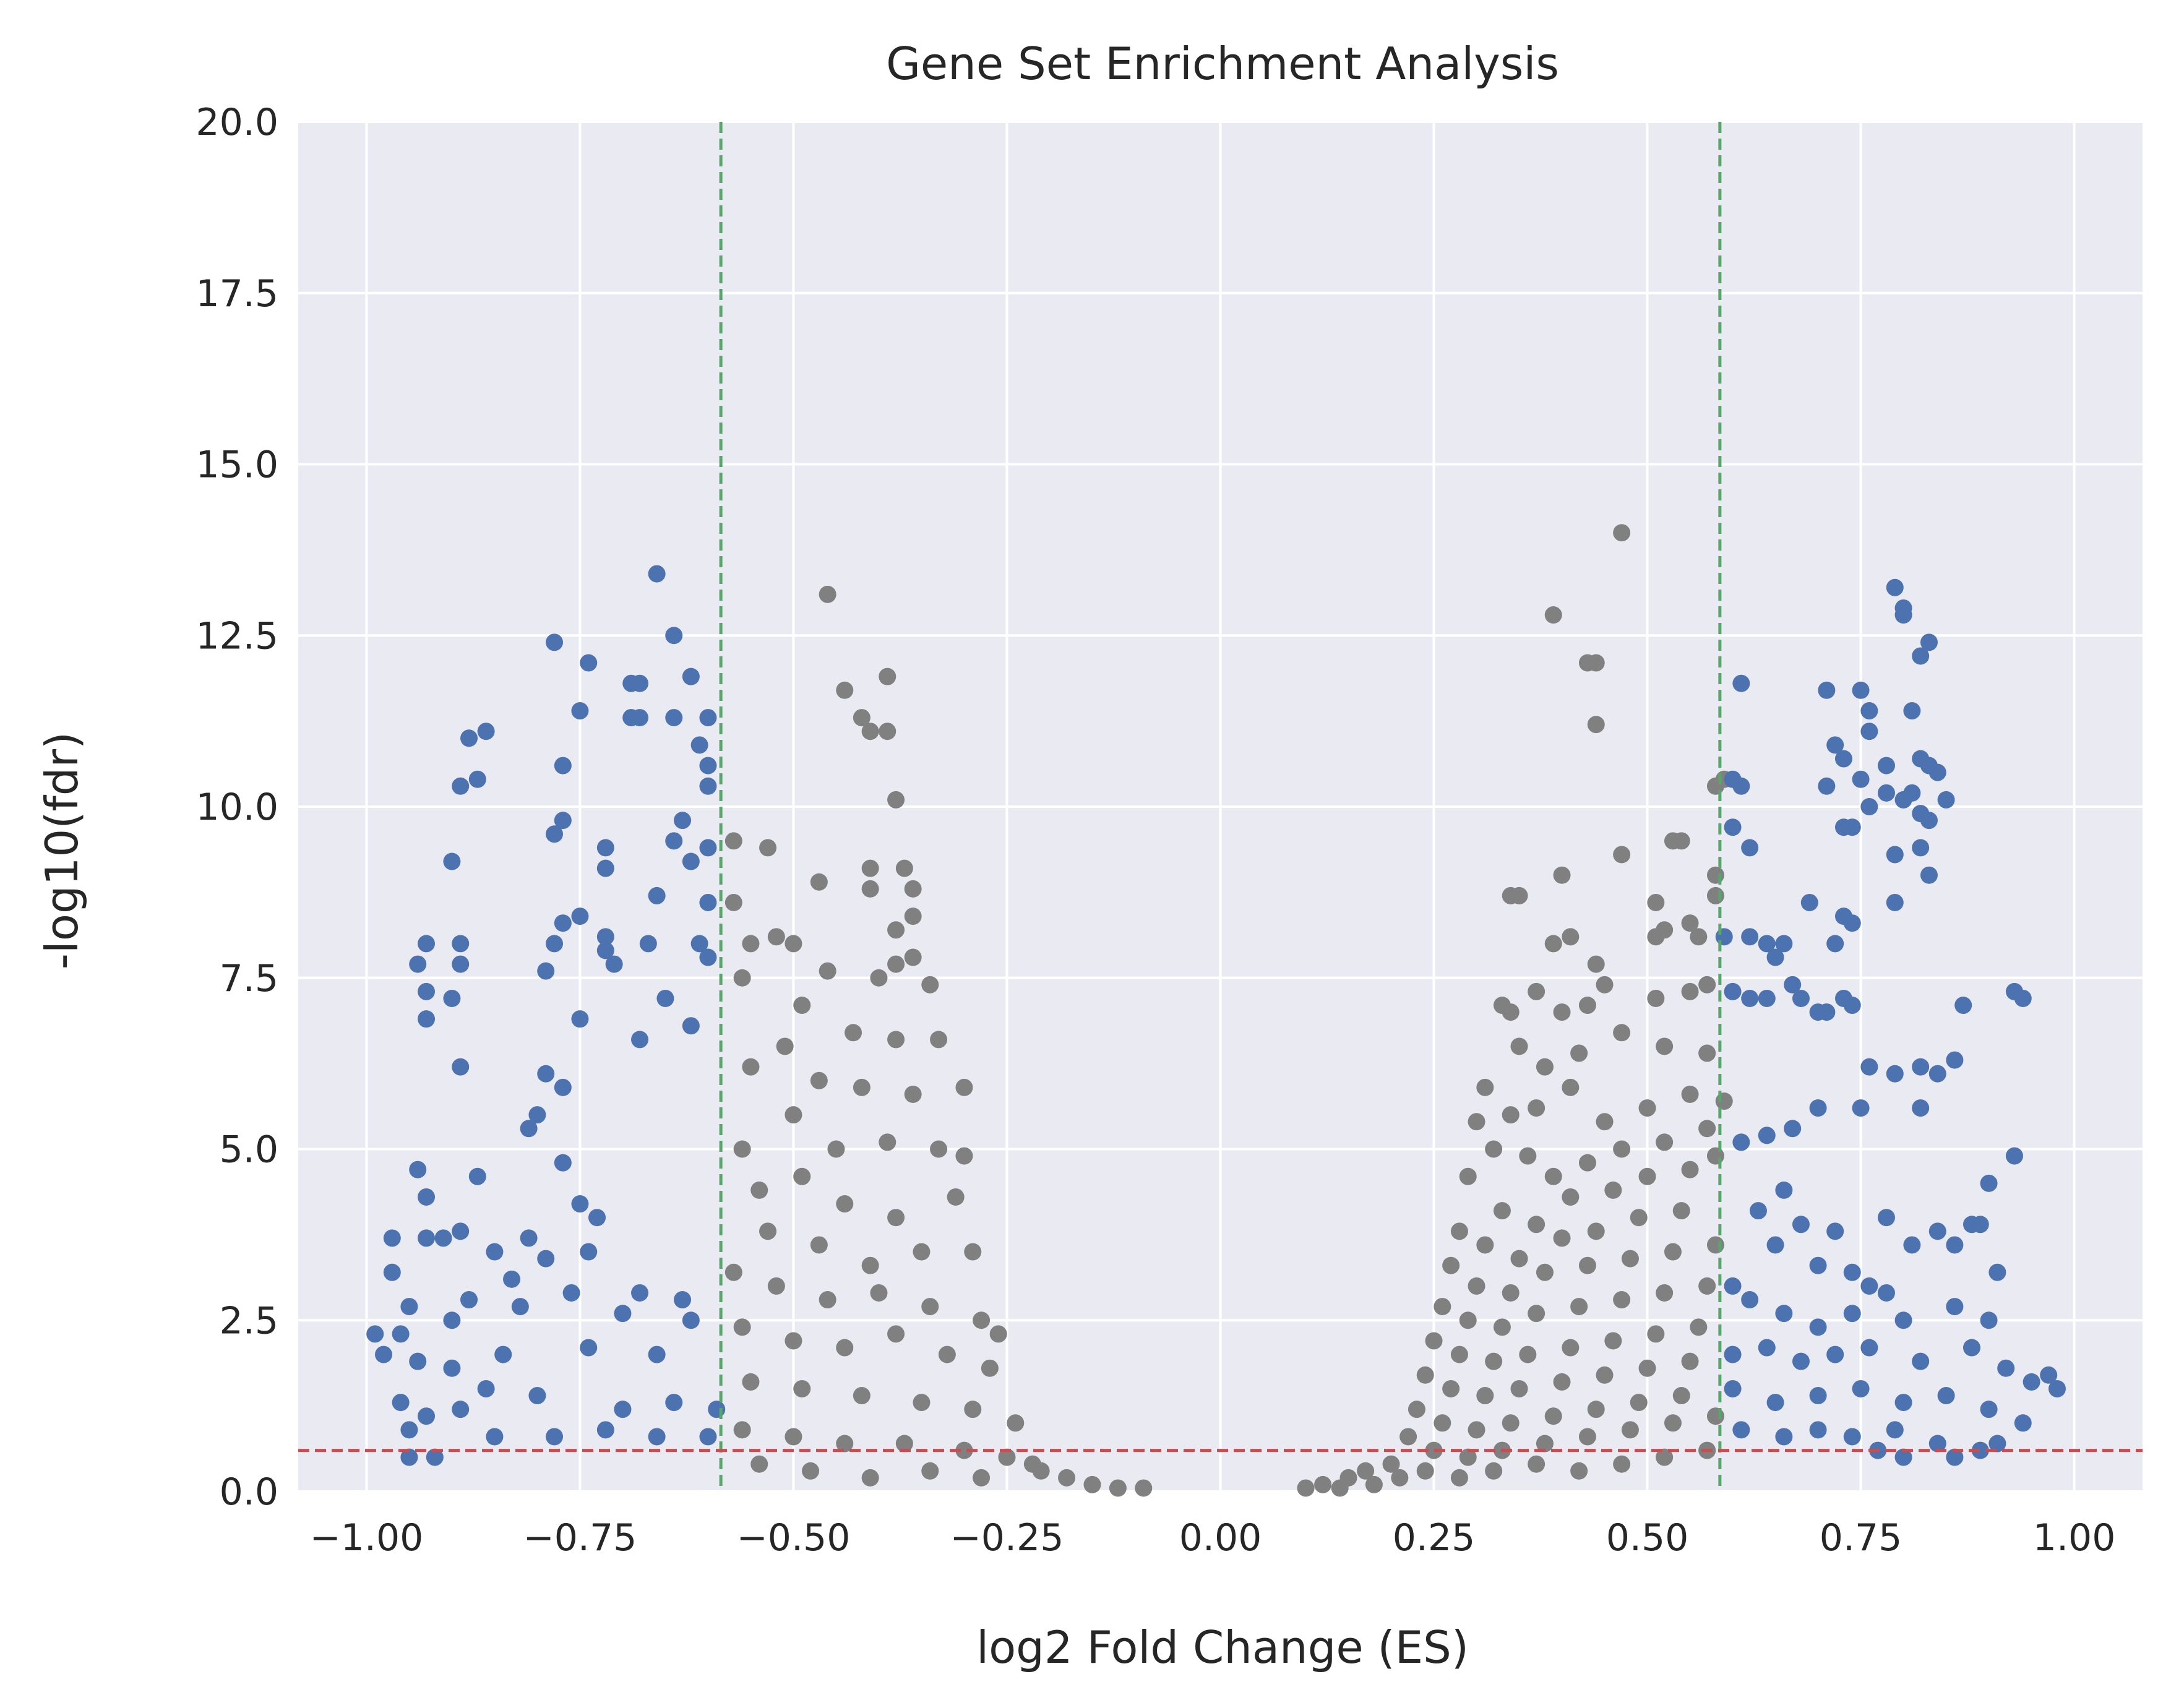  Describe the element at coordinates (237, 807) in the screenshot. I see `y-axis-ticks: 0.0 2.5 5.0 7.5 10.0 12.5 15.0 17.5 20.0` at that location.